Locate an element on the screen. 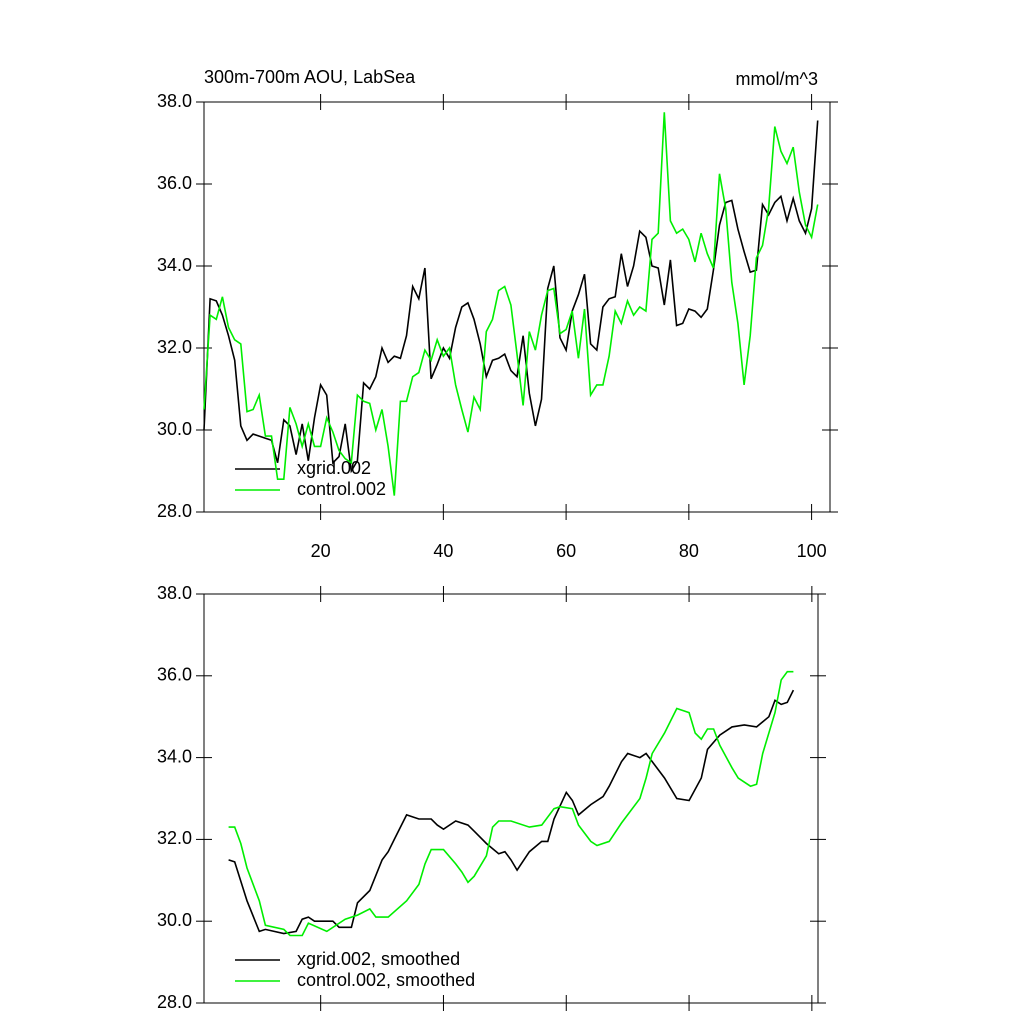 The image size is (1024, 1029). legend-label: xgrid.002 is located at coordinates (334, 468).